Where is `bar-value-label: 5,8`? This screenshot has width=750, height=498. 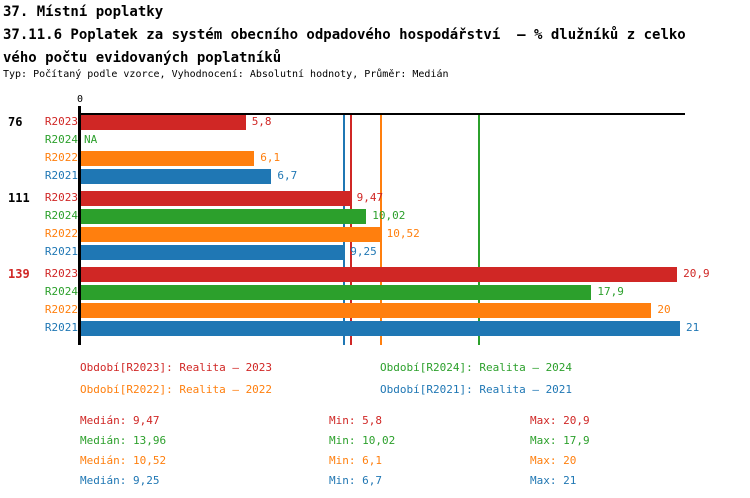
bar-value-label: 5,8 is located at coordinates (261, 121).